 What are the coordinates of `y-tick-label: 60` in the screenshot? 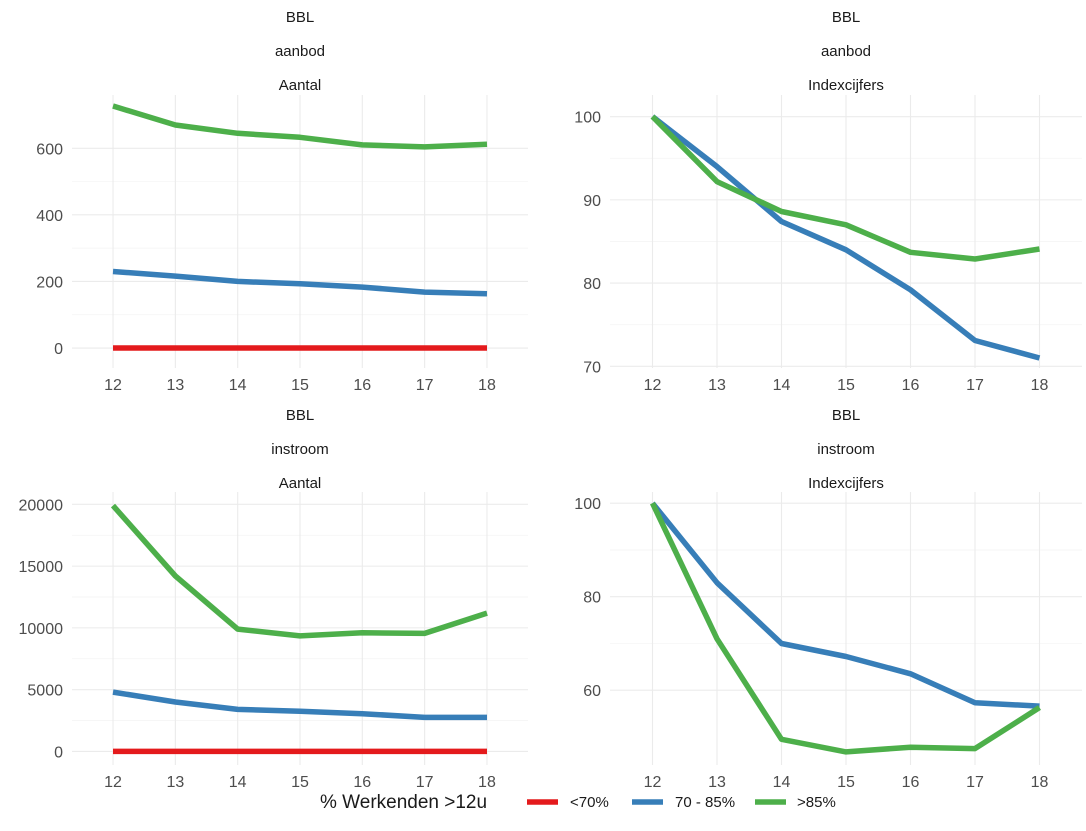 It's located at (592, 691).